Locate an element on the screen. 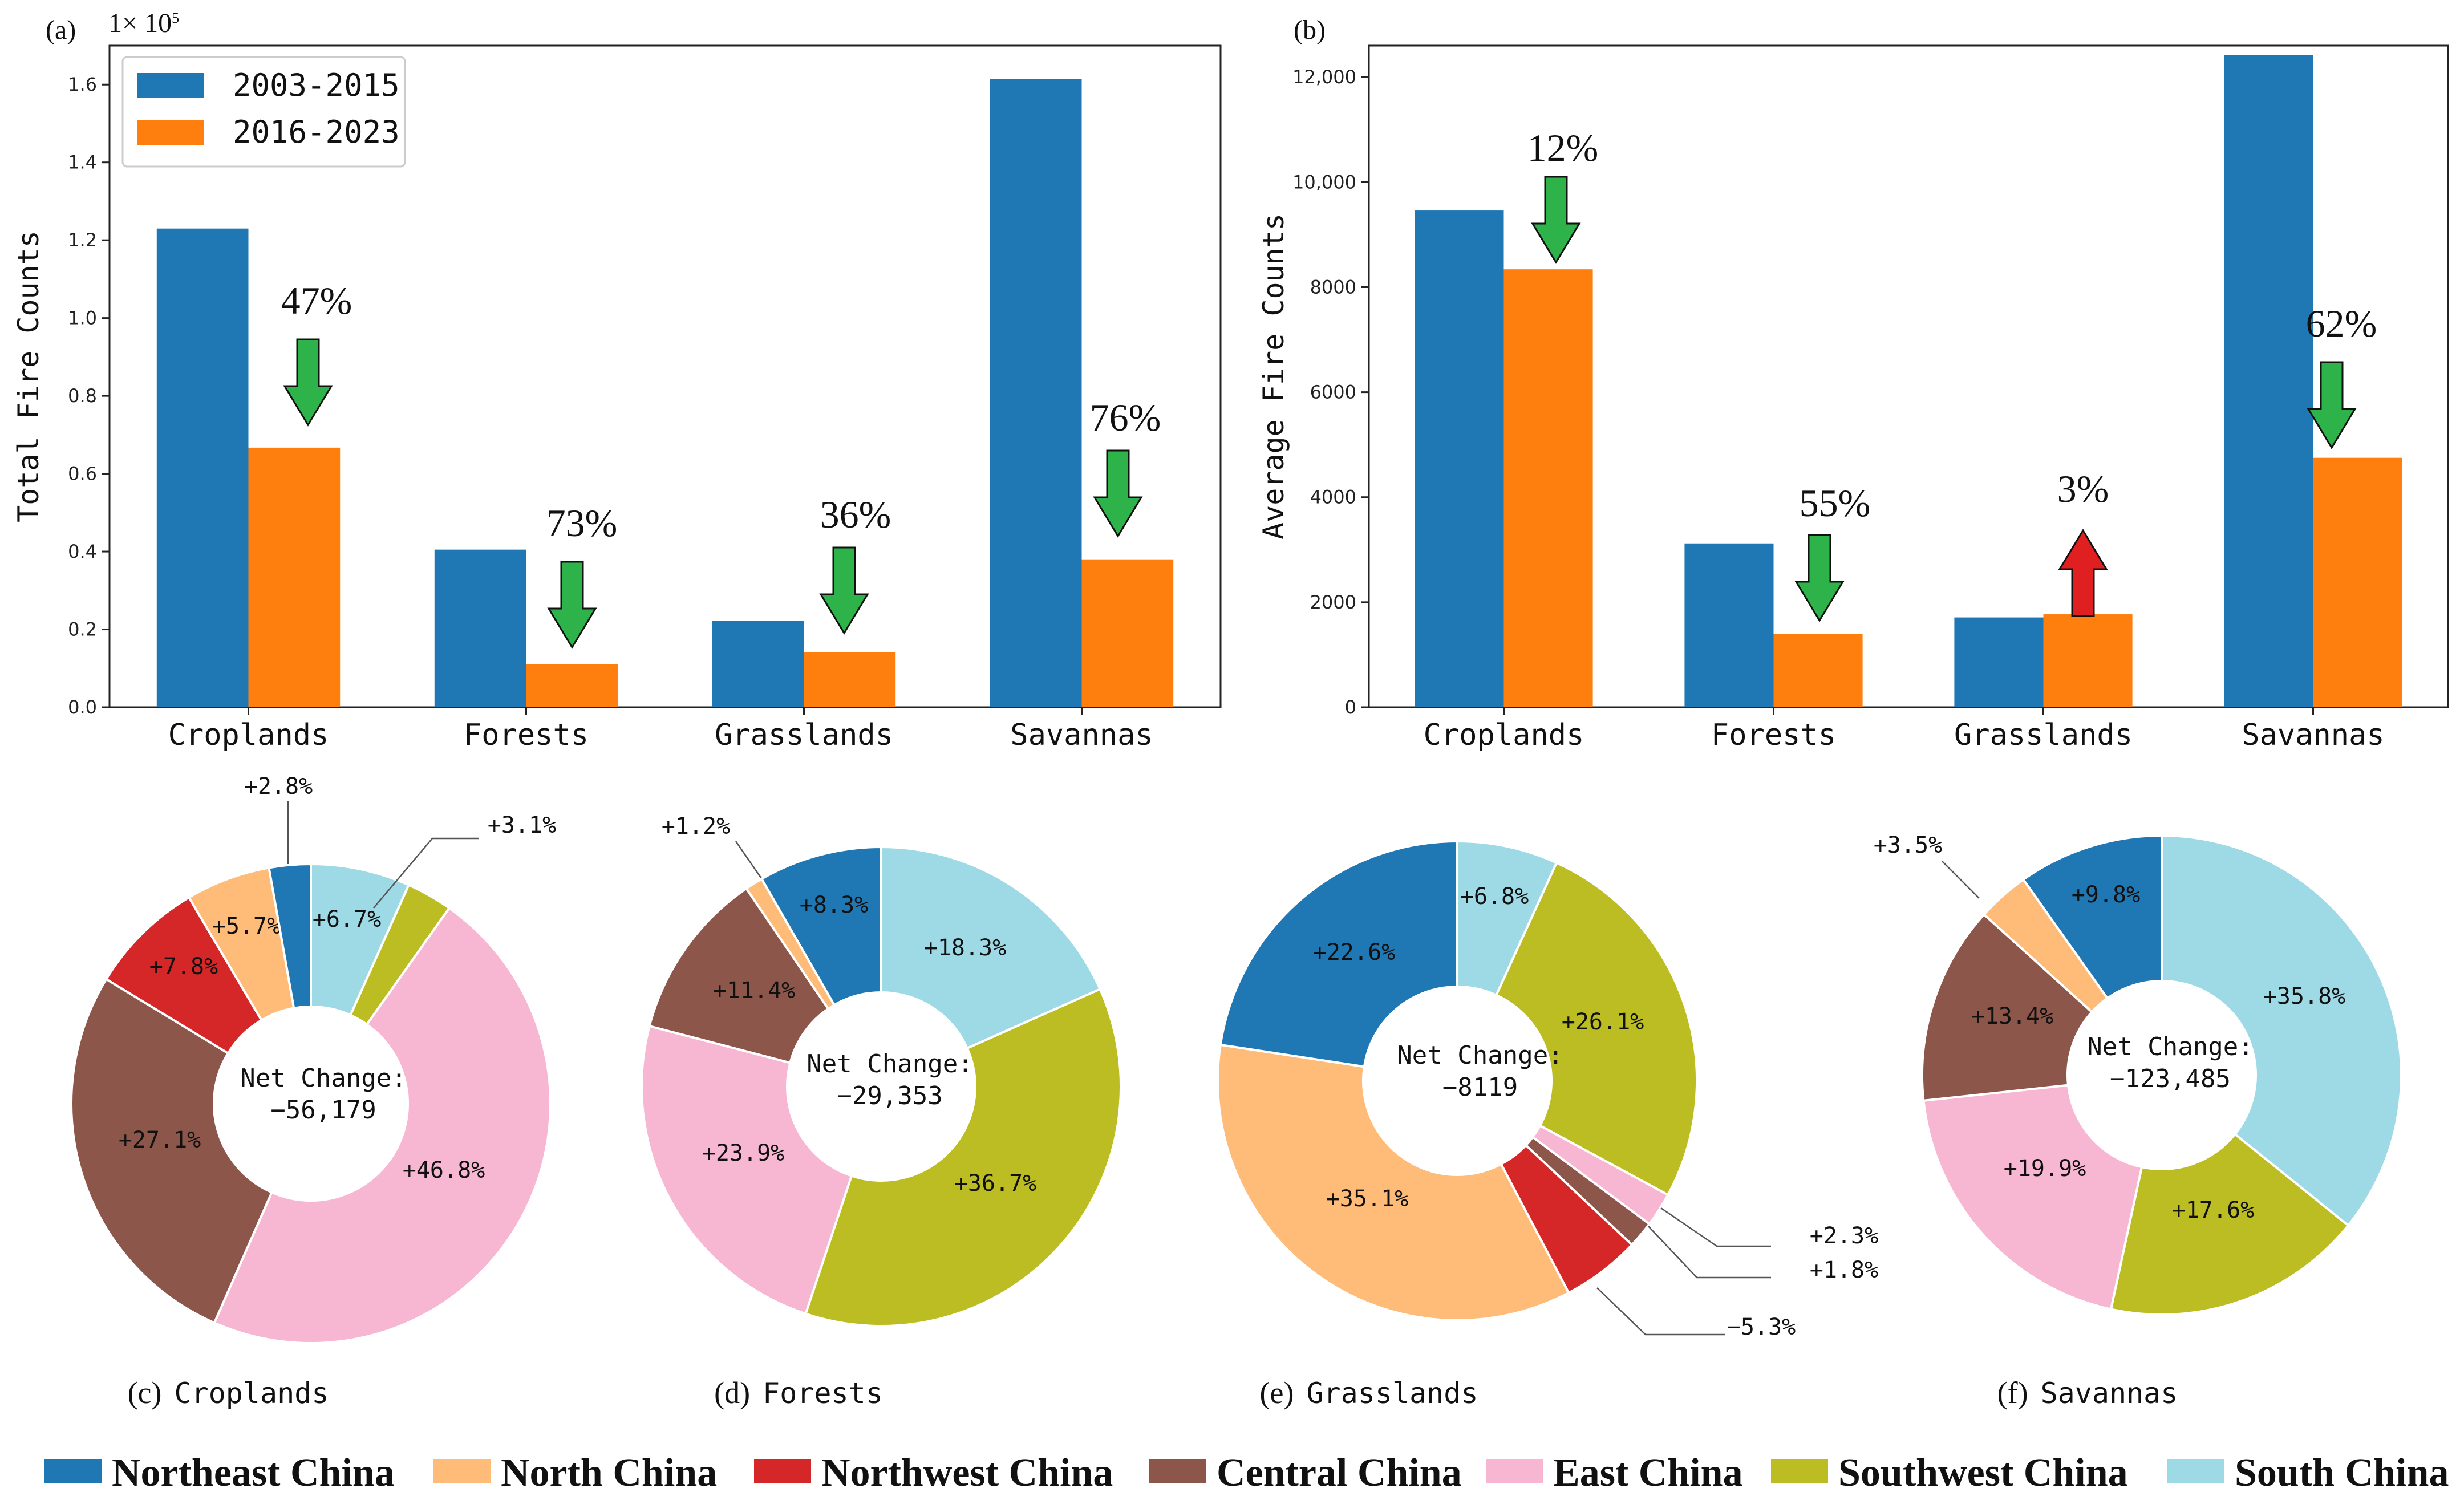 The image size is (2464, 1500). legend-label-east-china: East China is located at coordinates (1648, 1473).